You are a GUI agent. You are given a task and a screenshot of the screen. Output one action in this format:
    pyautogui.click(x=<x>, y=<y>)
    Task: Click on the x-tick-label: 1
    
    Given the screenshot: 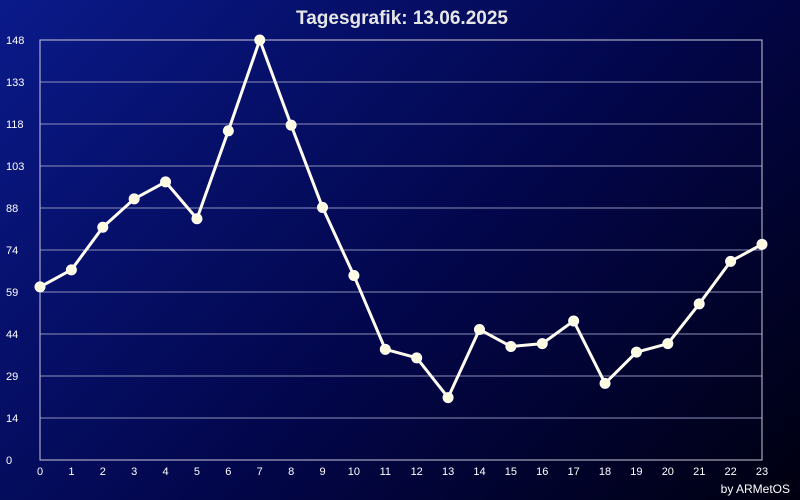 What is the action you would take?
    pyautogui.click(x=71, y=472)
    